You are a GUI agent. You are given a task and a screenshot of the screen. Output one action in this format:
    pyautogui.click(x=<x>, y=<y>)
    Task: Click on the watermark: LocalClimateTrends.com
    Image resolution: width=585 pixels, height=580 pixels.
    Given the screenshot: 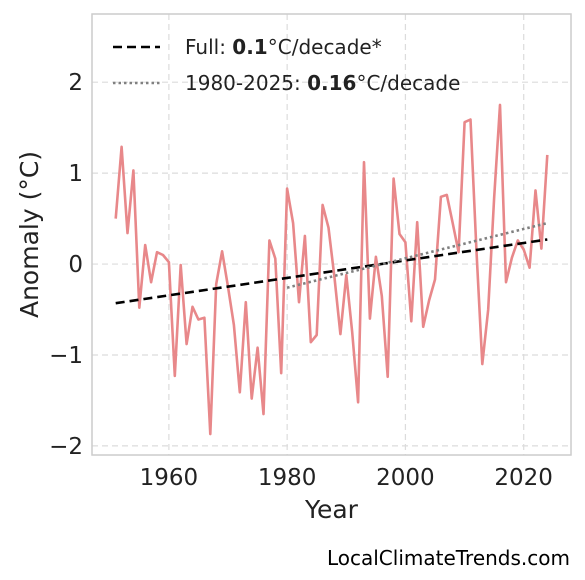 What is the action you would take?
    pyautogui.click(x=448, y=558)
    